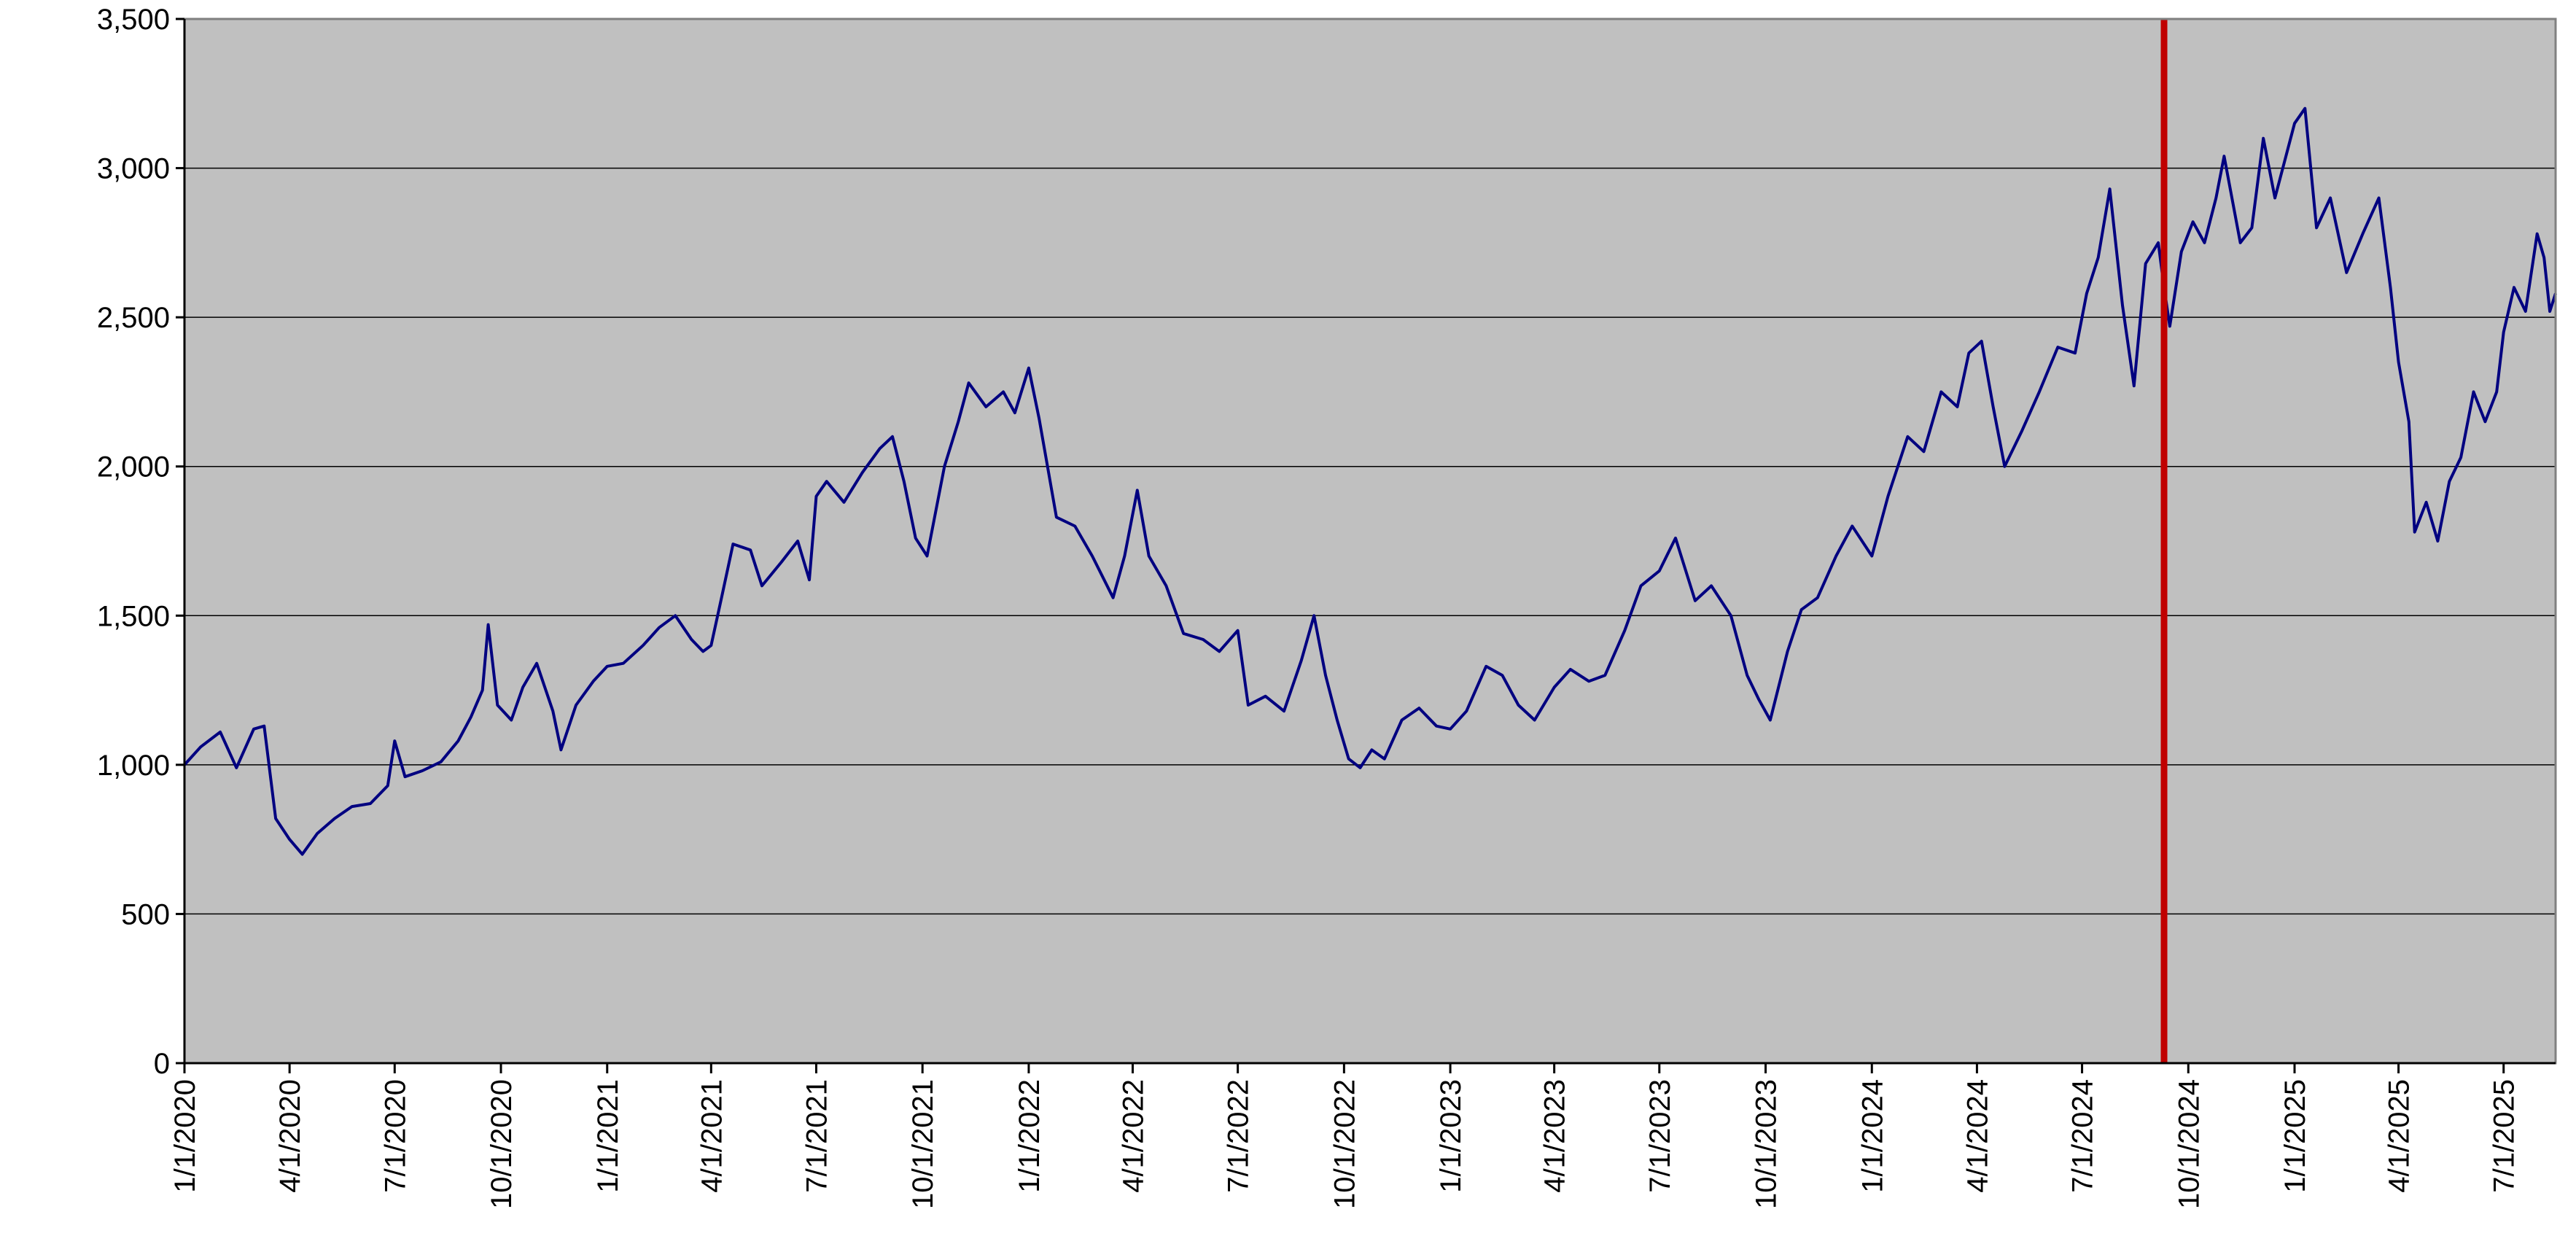 The height and width of the screenshot is (1252, 2576). What do you see at coordinates (2189, 1144) in the screenshot?
I see `x-tick-label: 10/1/2024` at bounding box center [2189, 1144].